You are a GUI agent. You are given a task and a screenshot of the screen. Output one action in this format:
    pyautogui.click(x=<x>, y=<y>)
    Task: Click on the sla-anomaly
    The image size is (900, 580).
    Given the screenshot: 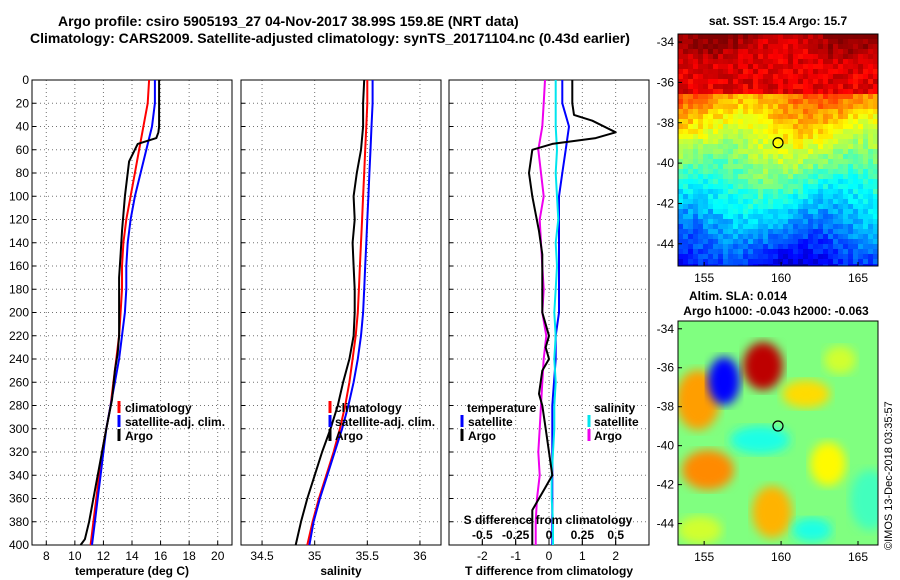 What is the action you would take?
    pyautogui.click(x=763, y=366)
    